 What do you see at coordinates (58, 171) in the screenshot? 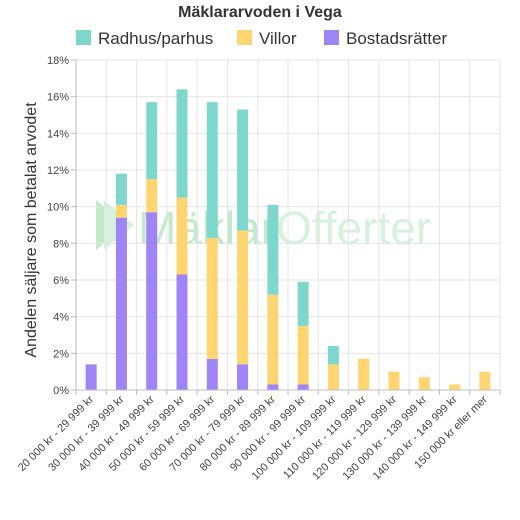
I see `y-tick-label: 12%` at bounding box center [58, 171].